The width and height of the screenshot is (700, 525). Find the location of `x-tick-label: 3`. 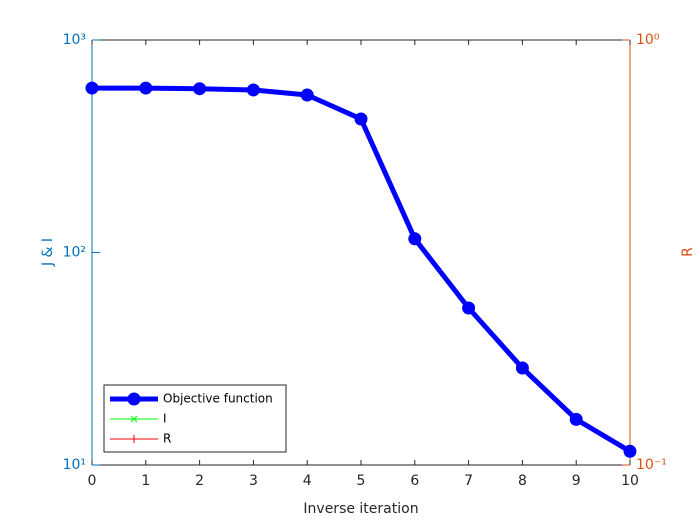

x-tick-label: 3 is located at coordinates (253, 481).